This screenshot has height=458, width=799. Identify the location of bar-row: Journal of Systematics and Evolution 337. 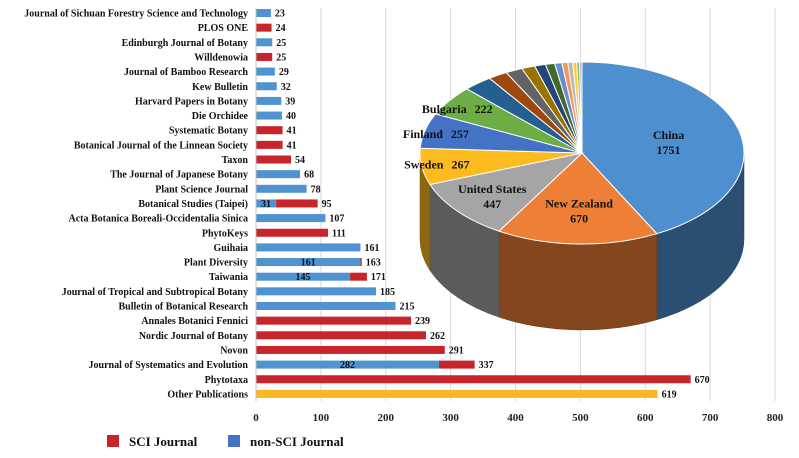
(291, 365).